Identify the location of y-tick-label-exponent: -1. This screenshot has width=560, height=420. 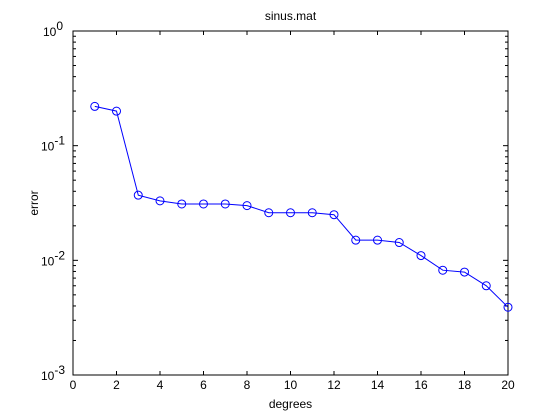
(59, 141).